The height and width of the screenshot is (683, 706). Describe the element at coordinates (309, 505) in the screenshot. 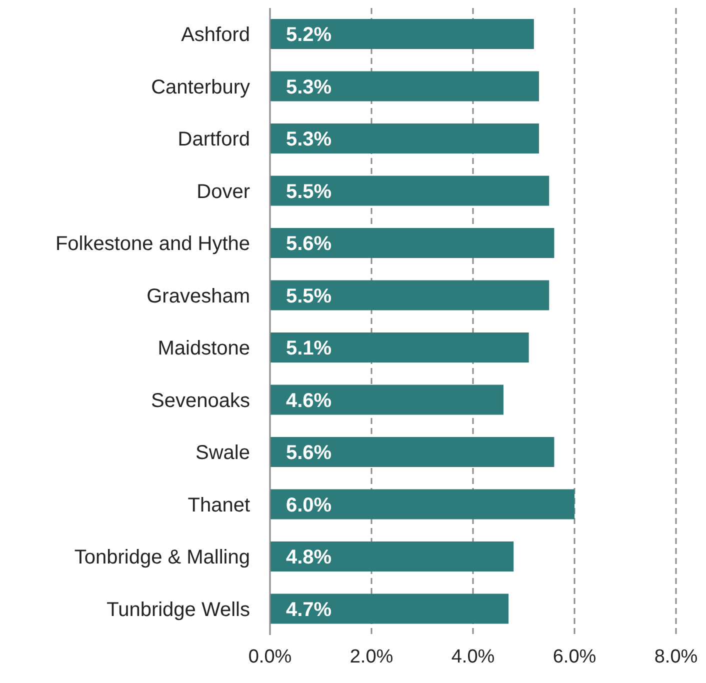

I see `data-label: 6.0%` at that location.